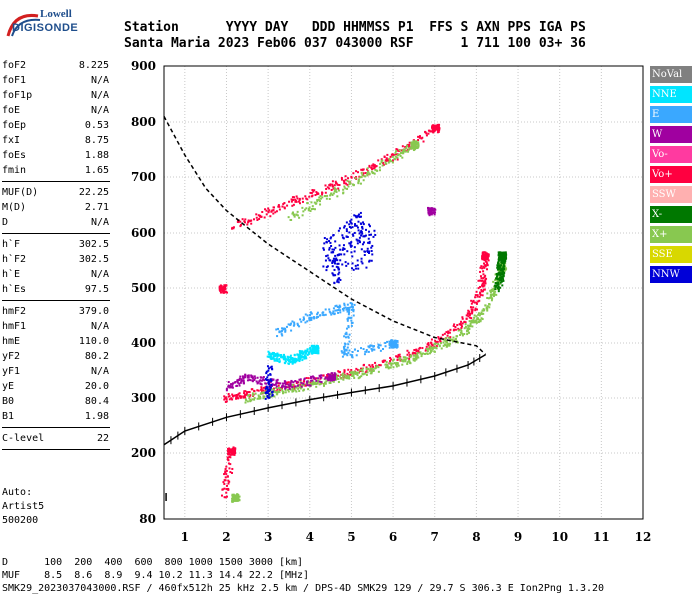  What do you see at coordinates (17, 492) in the screenshot?
I see `auto-label: Auto:` at bounding box center [17, 492].